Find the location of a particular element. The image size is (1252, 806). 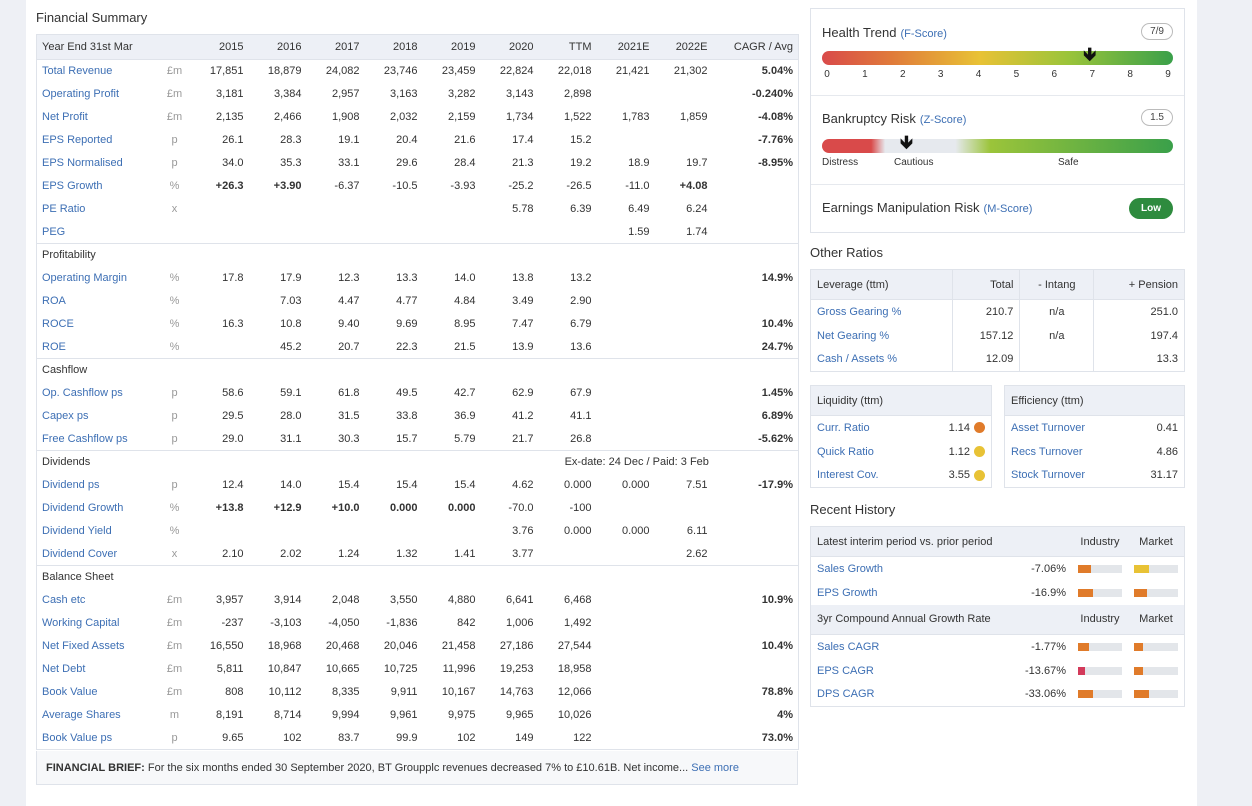

f-score-tick: 4 is located at coordinates (978, 74).